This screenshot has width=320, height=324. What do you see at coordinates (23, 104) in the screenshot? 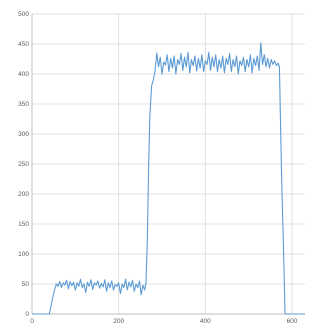
I see `y-tick-label: 350` at bounding box center [23, 104].